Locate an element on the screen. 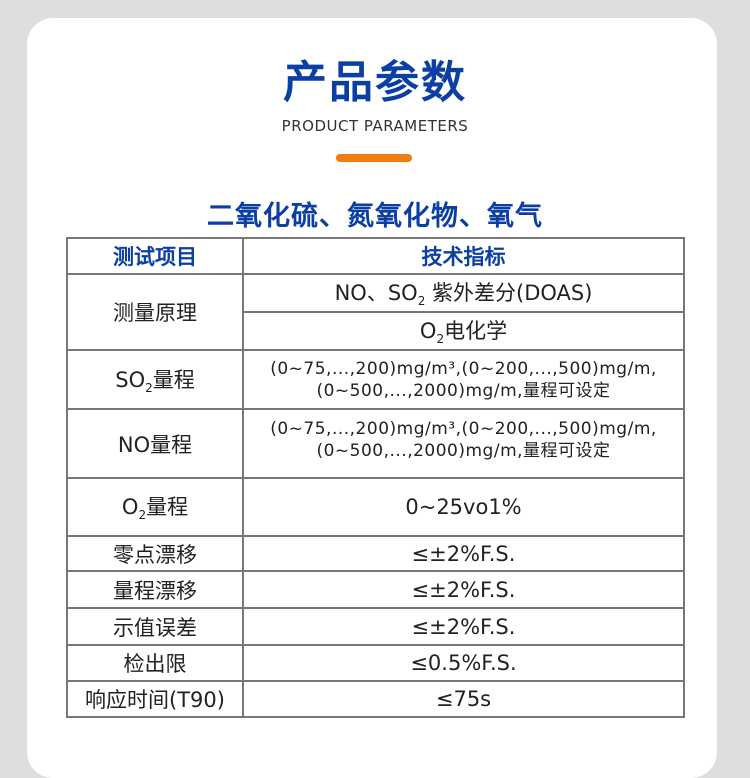  row-label: 检出限 is located at coordinates (155, 663).